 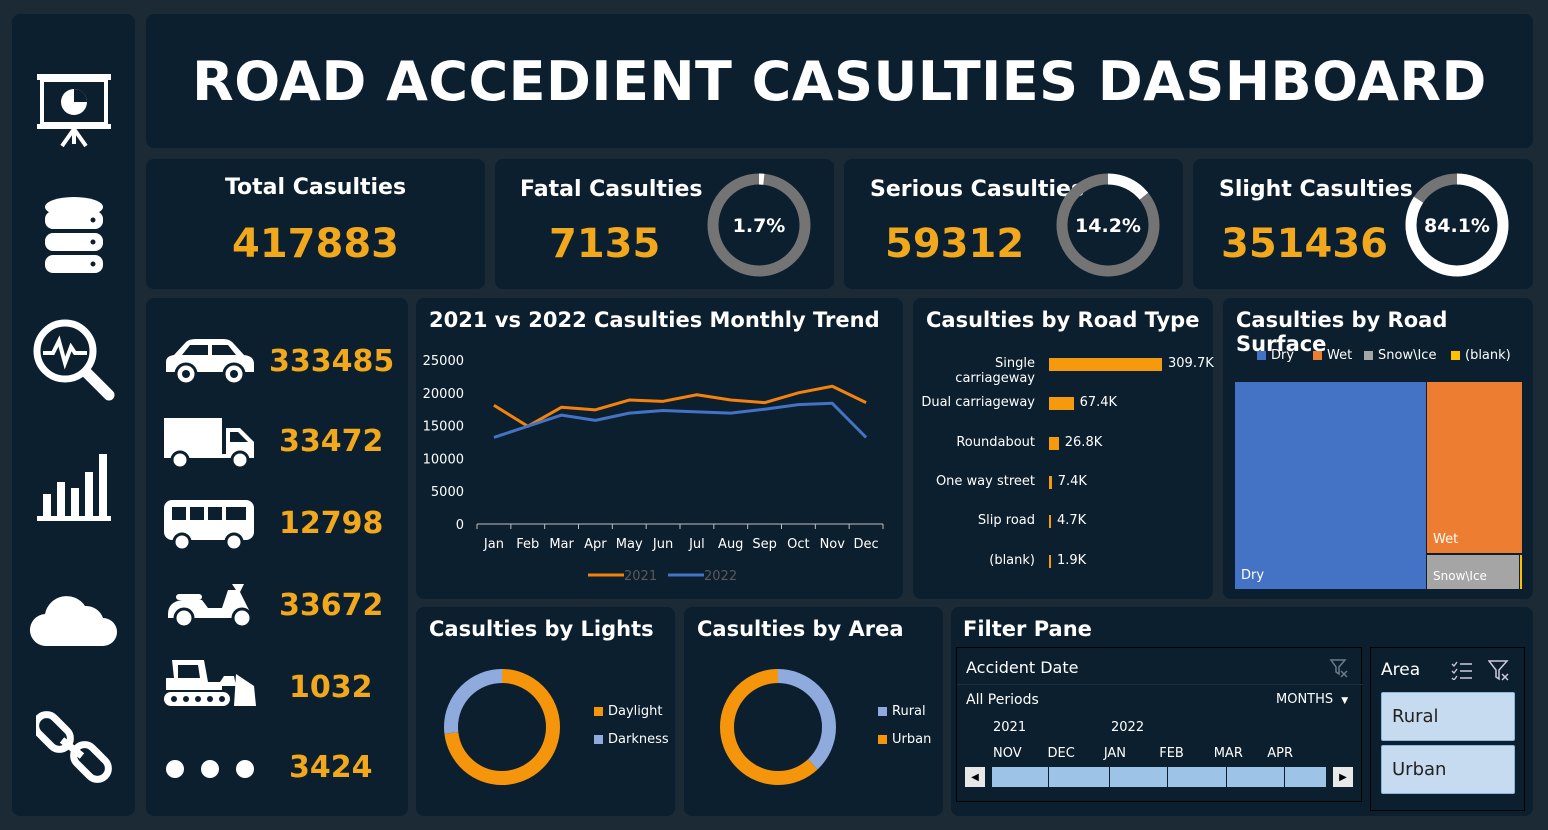 What do you see at coordinates (1022, 667) in the screenshot?
I see `timeline-label: Accident Date` at bounding box center [1022, 667].